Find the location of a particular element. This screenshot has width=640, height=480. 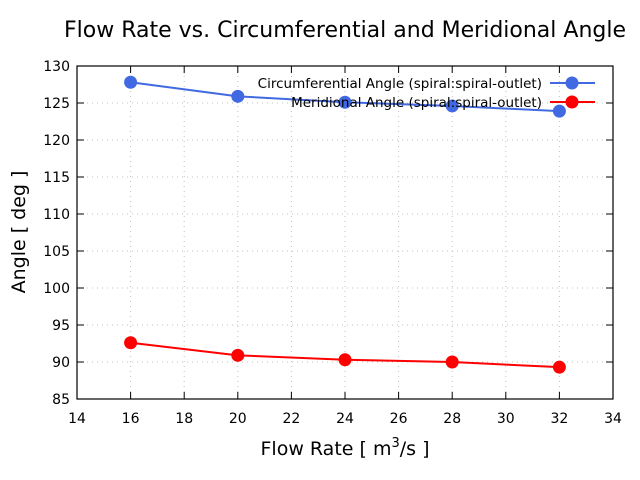

y-tick-label: 105 is located at coordinates (56, 252).